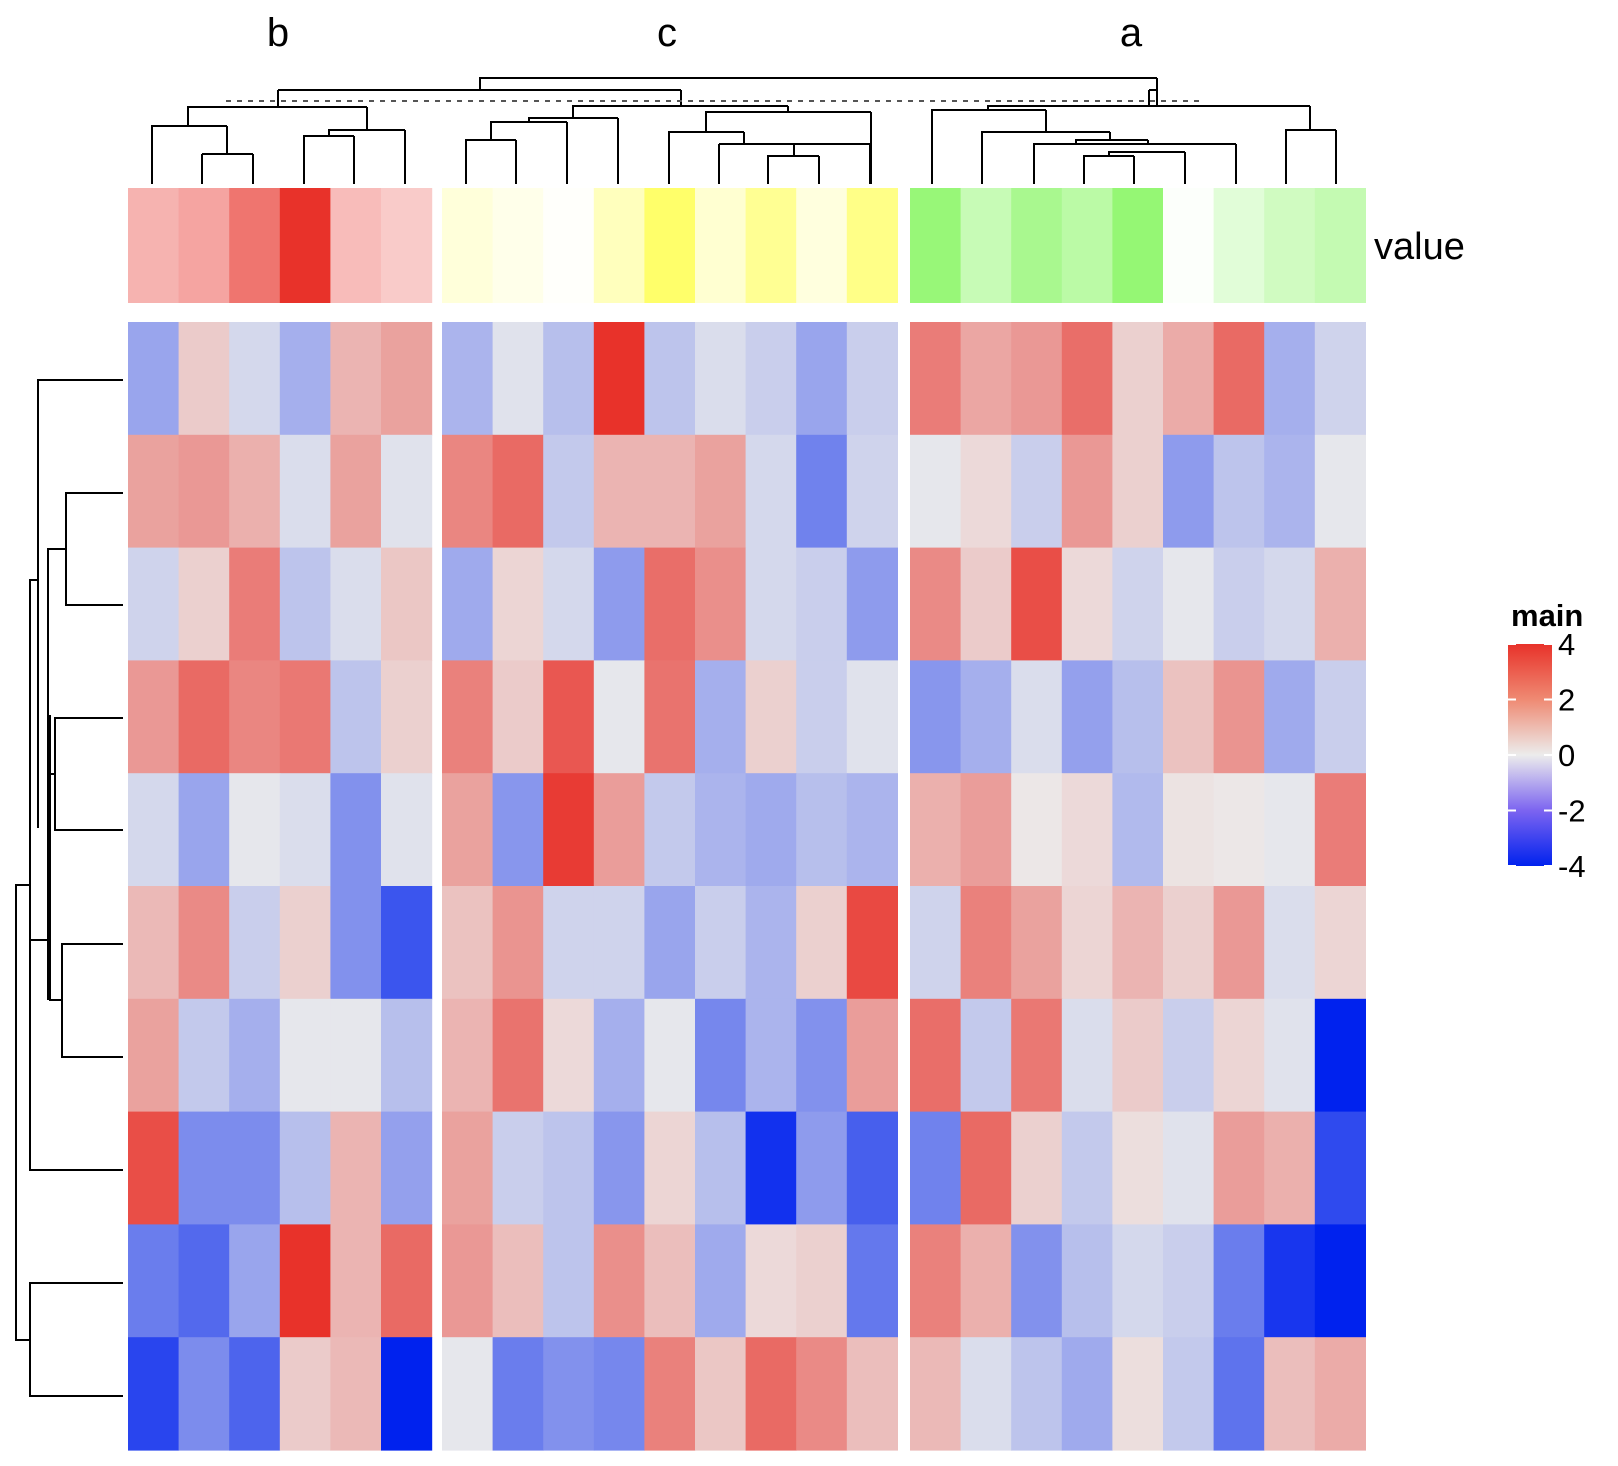 The height and width of the screenshot is (1466, 1618). What do you see at coordinates (305, 491) in the screenshot?
I see `heatmap-cell-b-r2-c4` at bounding box center [305, 491].